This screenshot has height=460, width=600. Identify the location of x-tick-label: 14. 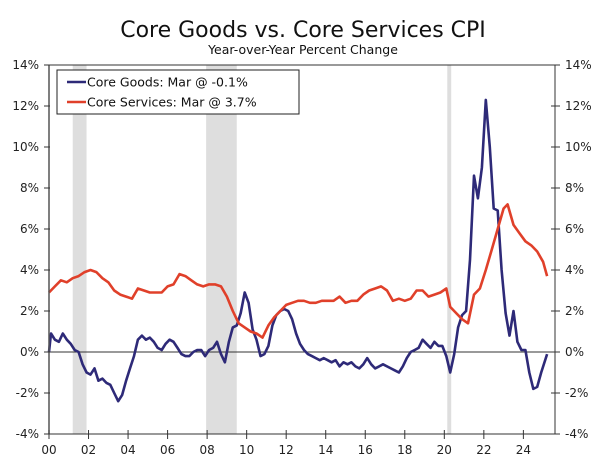
(325, 450).